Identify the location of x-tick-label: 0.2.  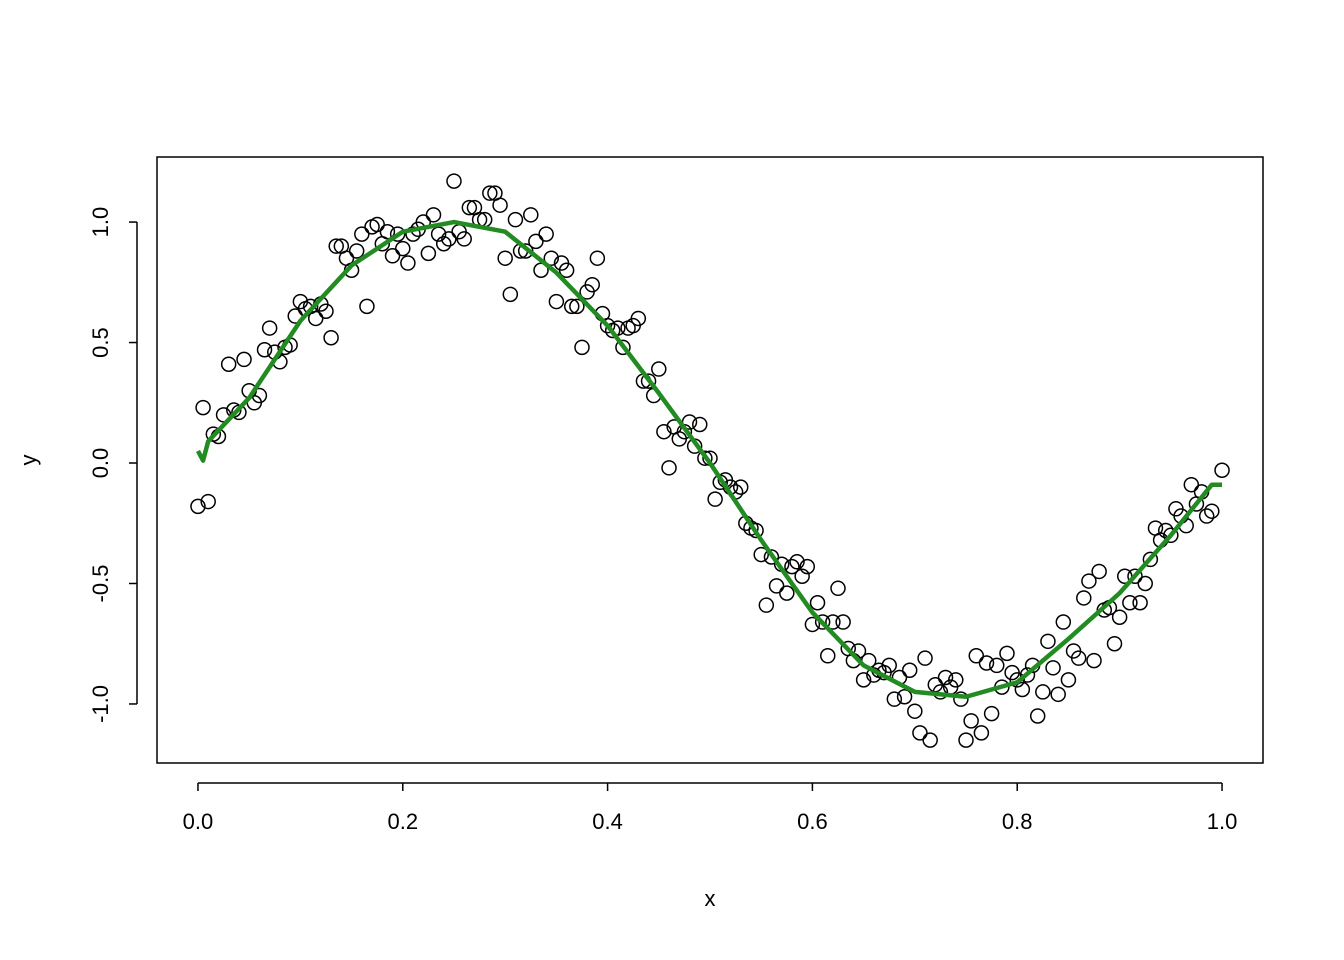
(402, 821).